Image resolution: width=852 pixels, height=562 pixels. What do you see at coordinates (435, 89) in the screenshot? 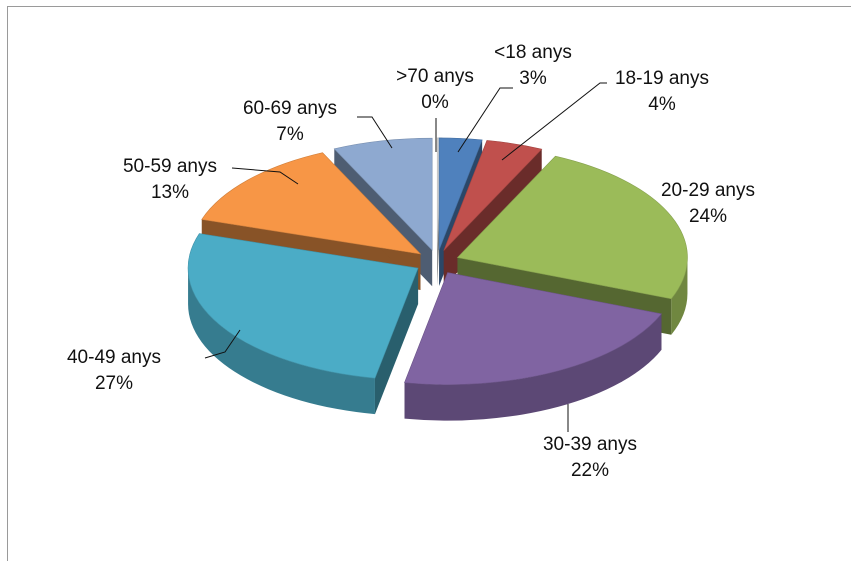
I see `label-over-70: >70 anys 0%` at bounding box center [435, 89].